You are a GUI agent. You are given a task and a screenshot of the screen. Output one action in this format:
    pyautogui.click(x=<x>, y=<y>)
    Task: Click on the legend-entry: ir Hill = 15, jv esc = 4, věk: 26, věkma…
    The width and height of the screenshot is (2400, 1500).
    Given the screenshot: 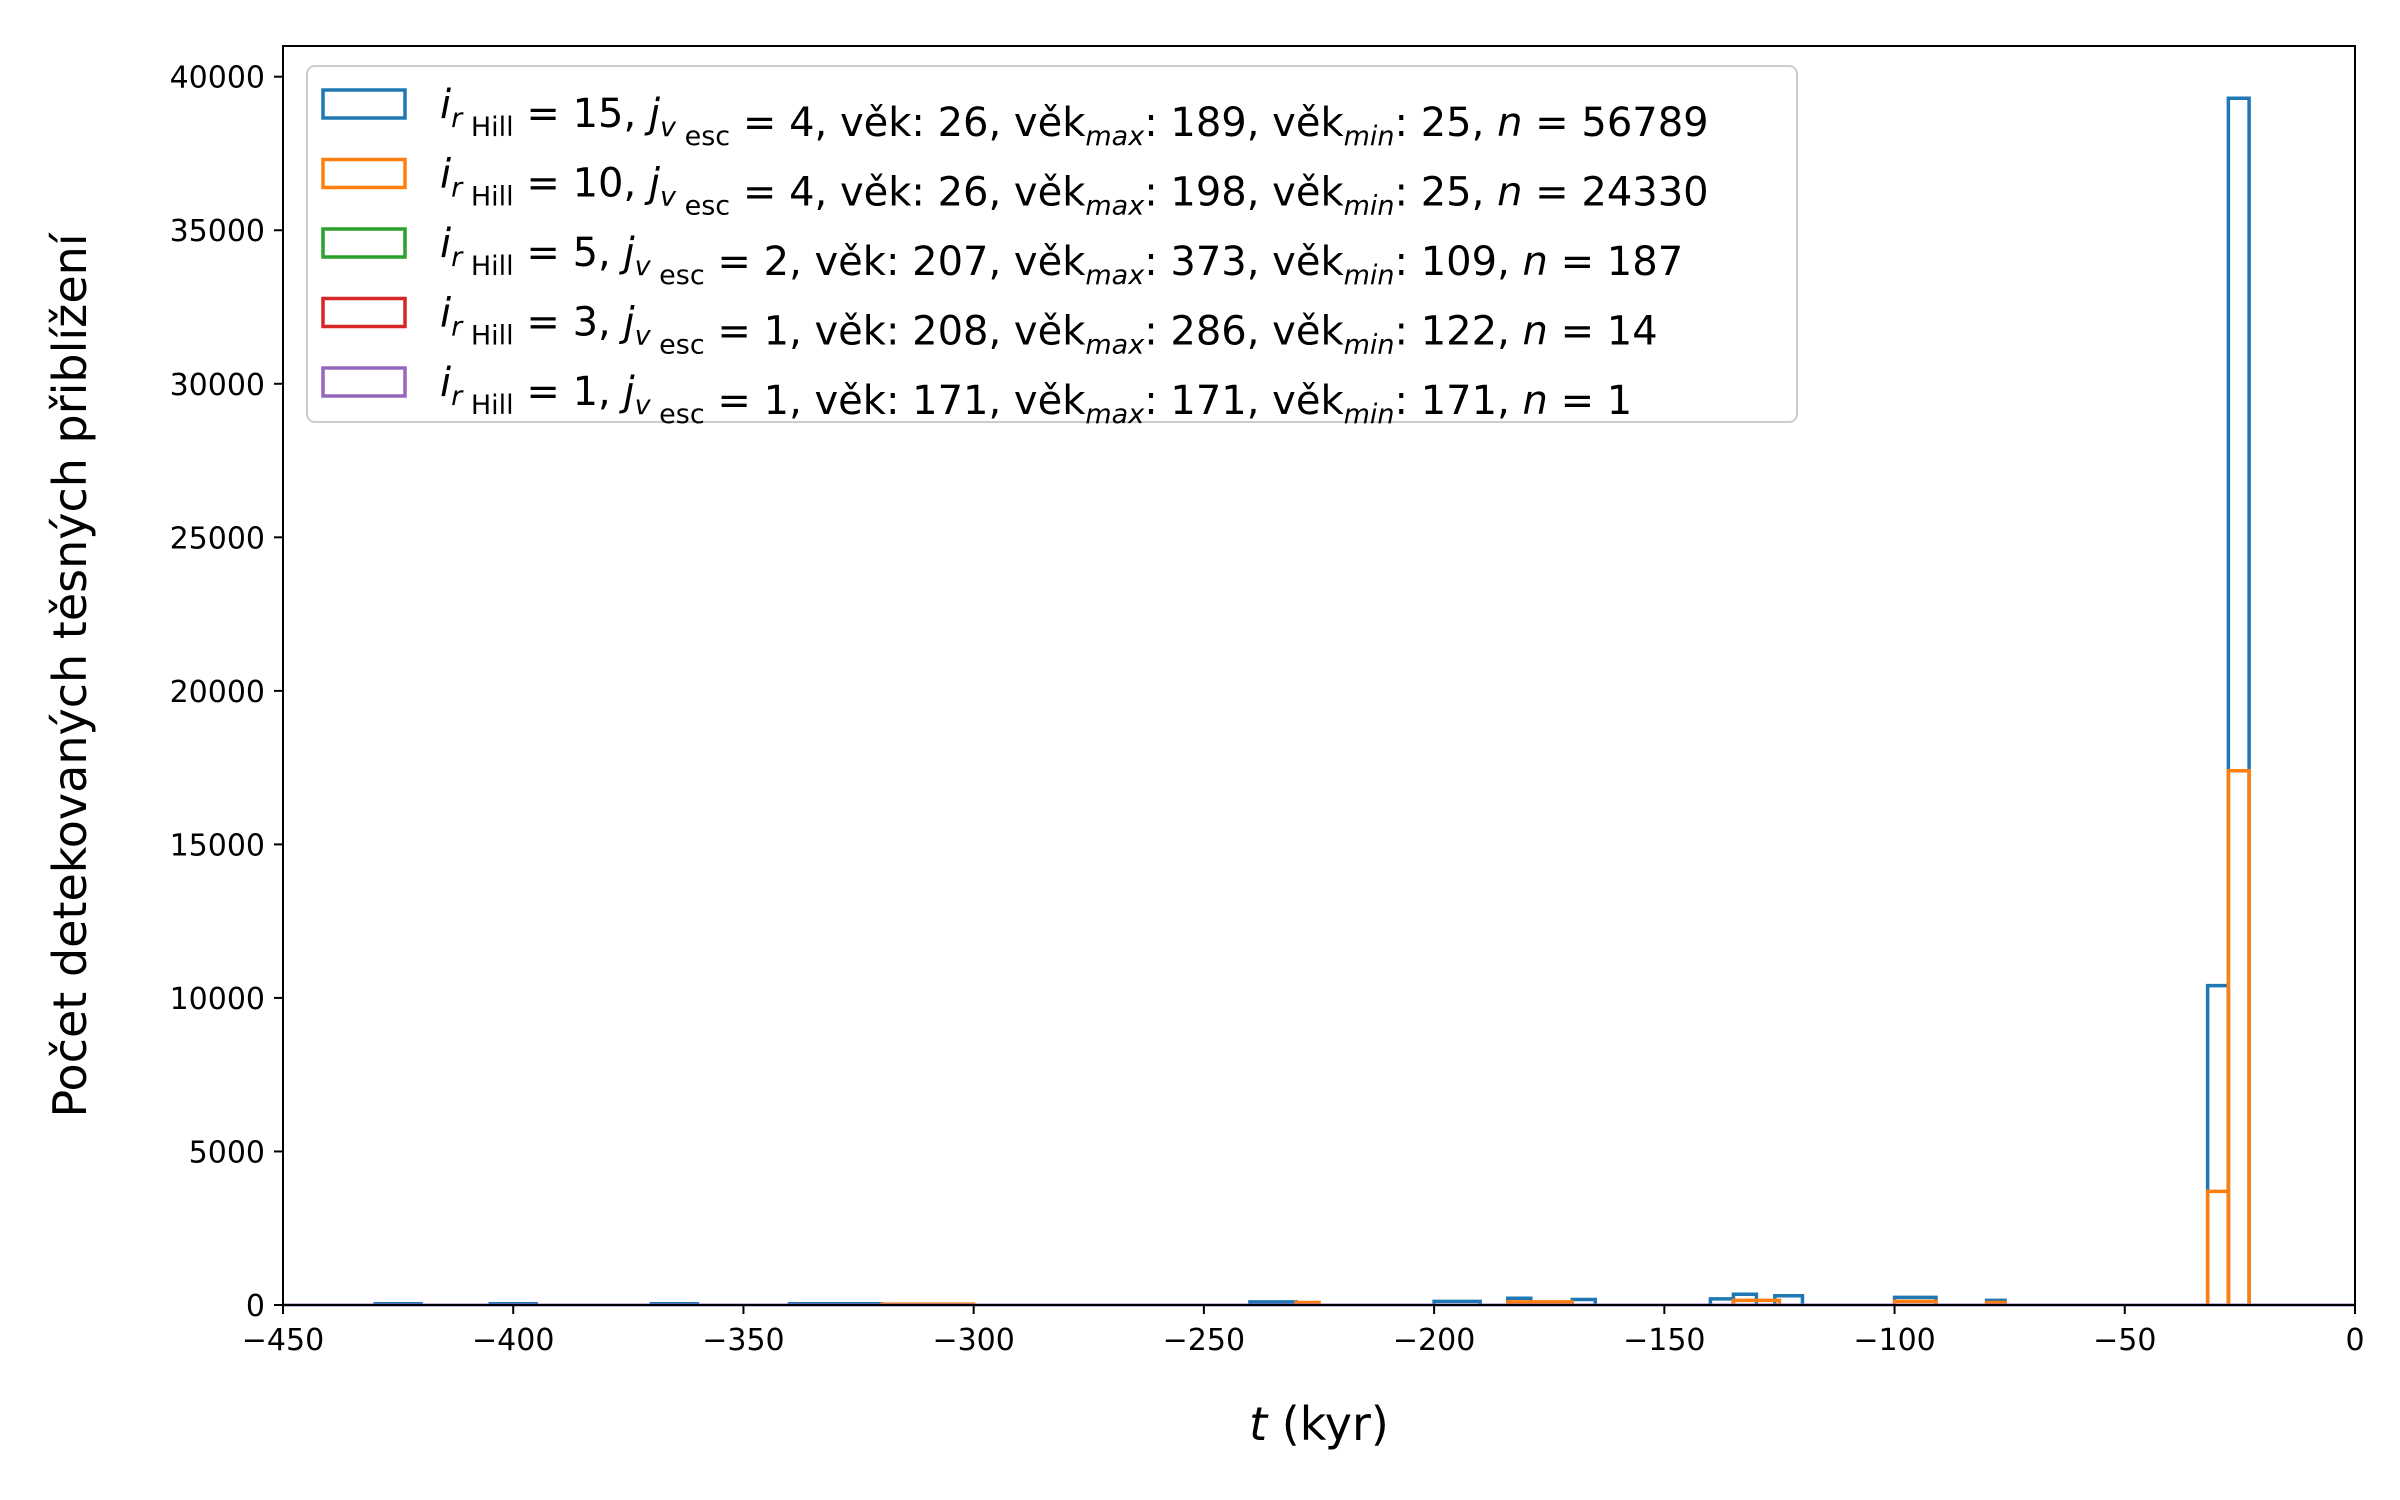 What is the action you would take?
    pyautogui.click(x=1015, y=117)
    